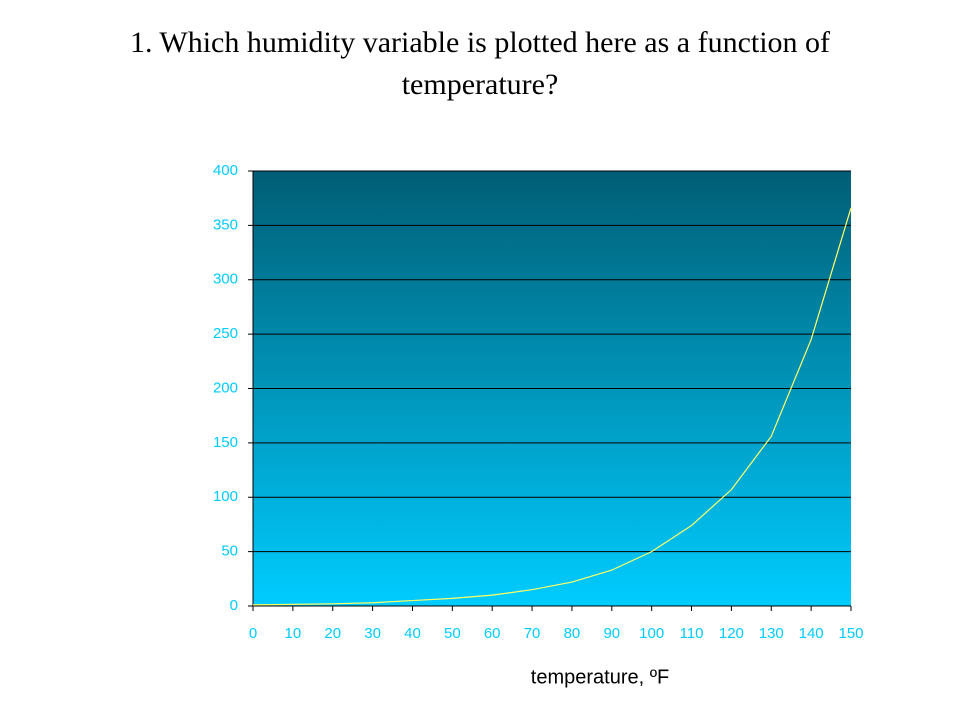 The width and height of the screenshot is (960, 720). Describe the element at coordinates (253, 633) in the screenshot. I see `x-tick-label: 0` at that location.